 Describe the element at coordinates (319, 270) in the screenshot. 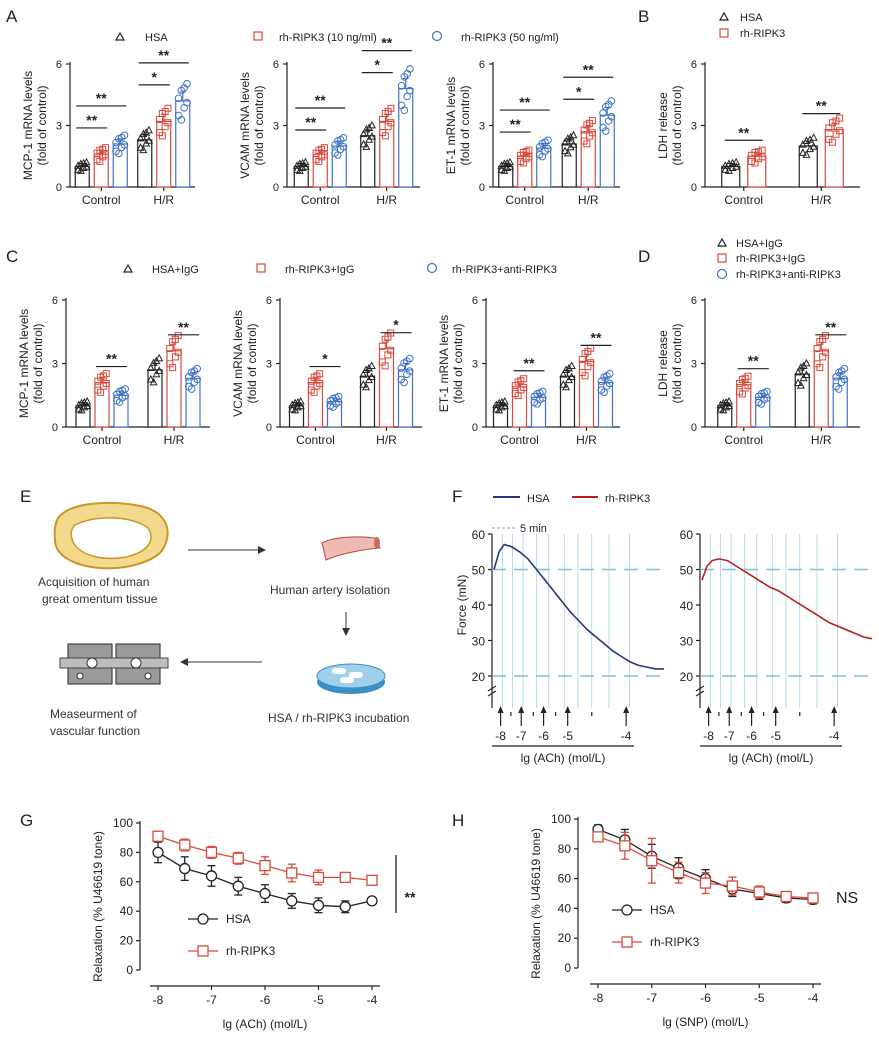

I see `legend-C-rh: rh-RIPK3+IgG` at that location.